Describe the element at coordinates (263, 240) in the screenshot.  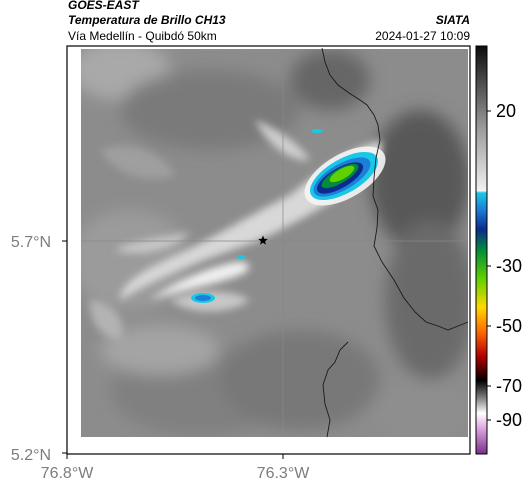
I see `star-marker` at that location.